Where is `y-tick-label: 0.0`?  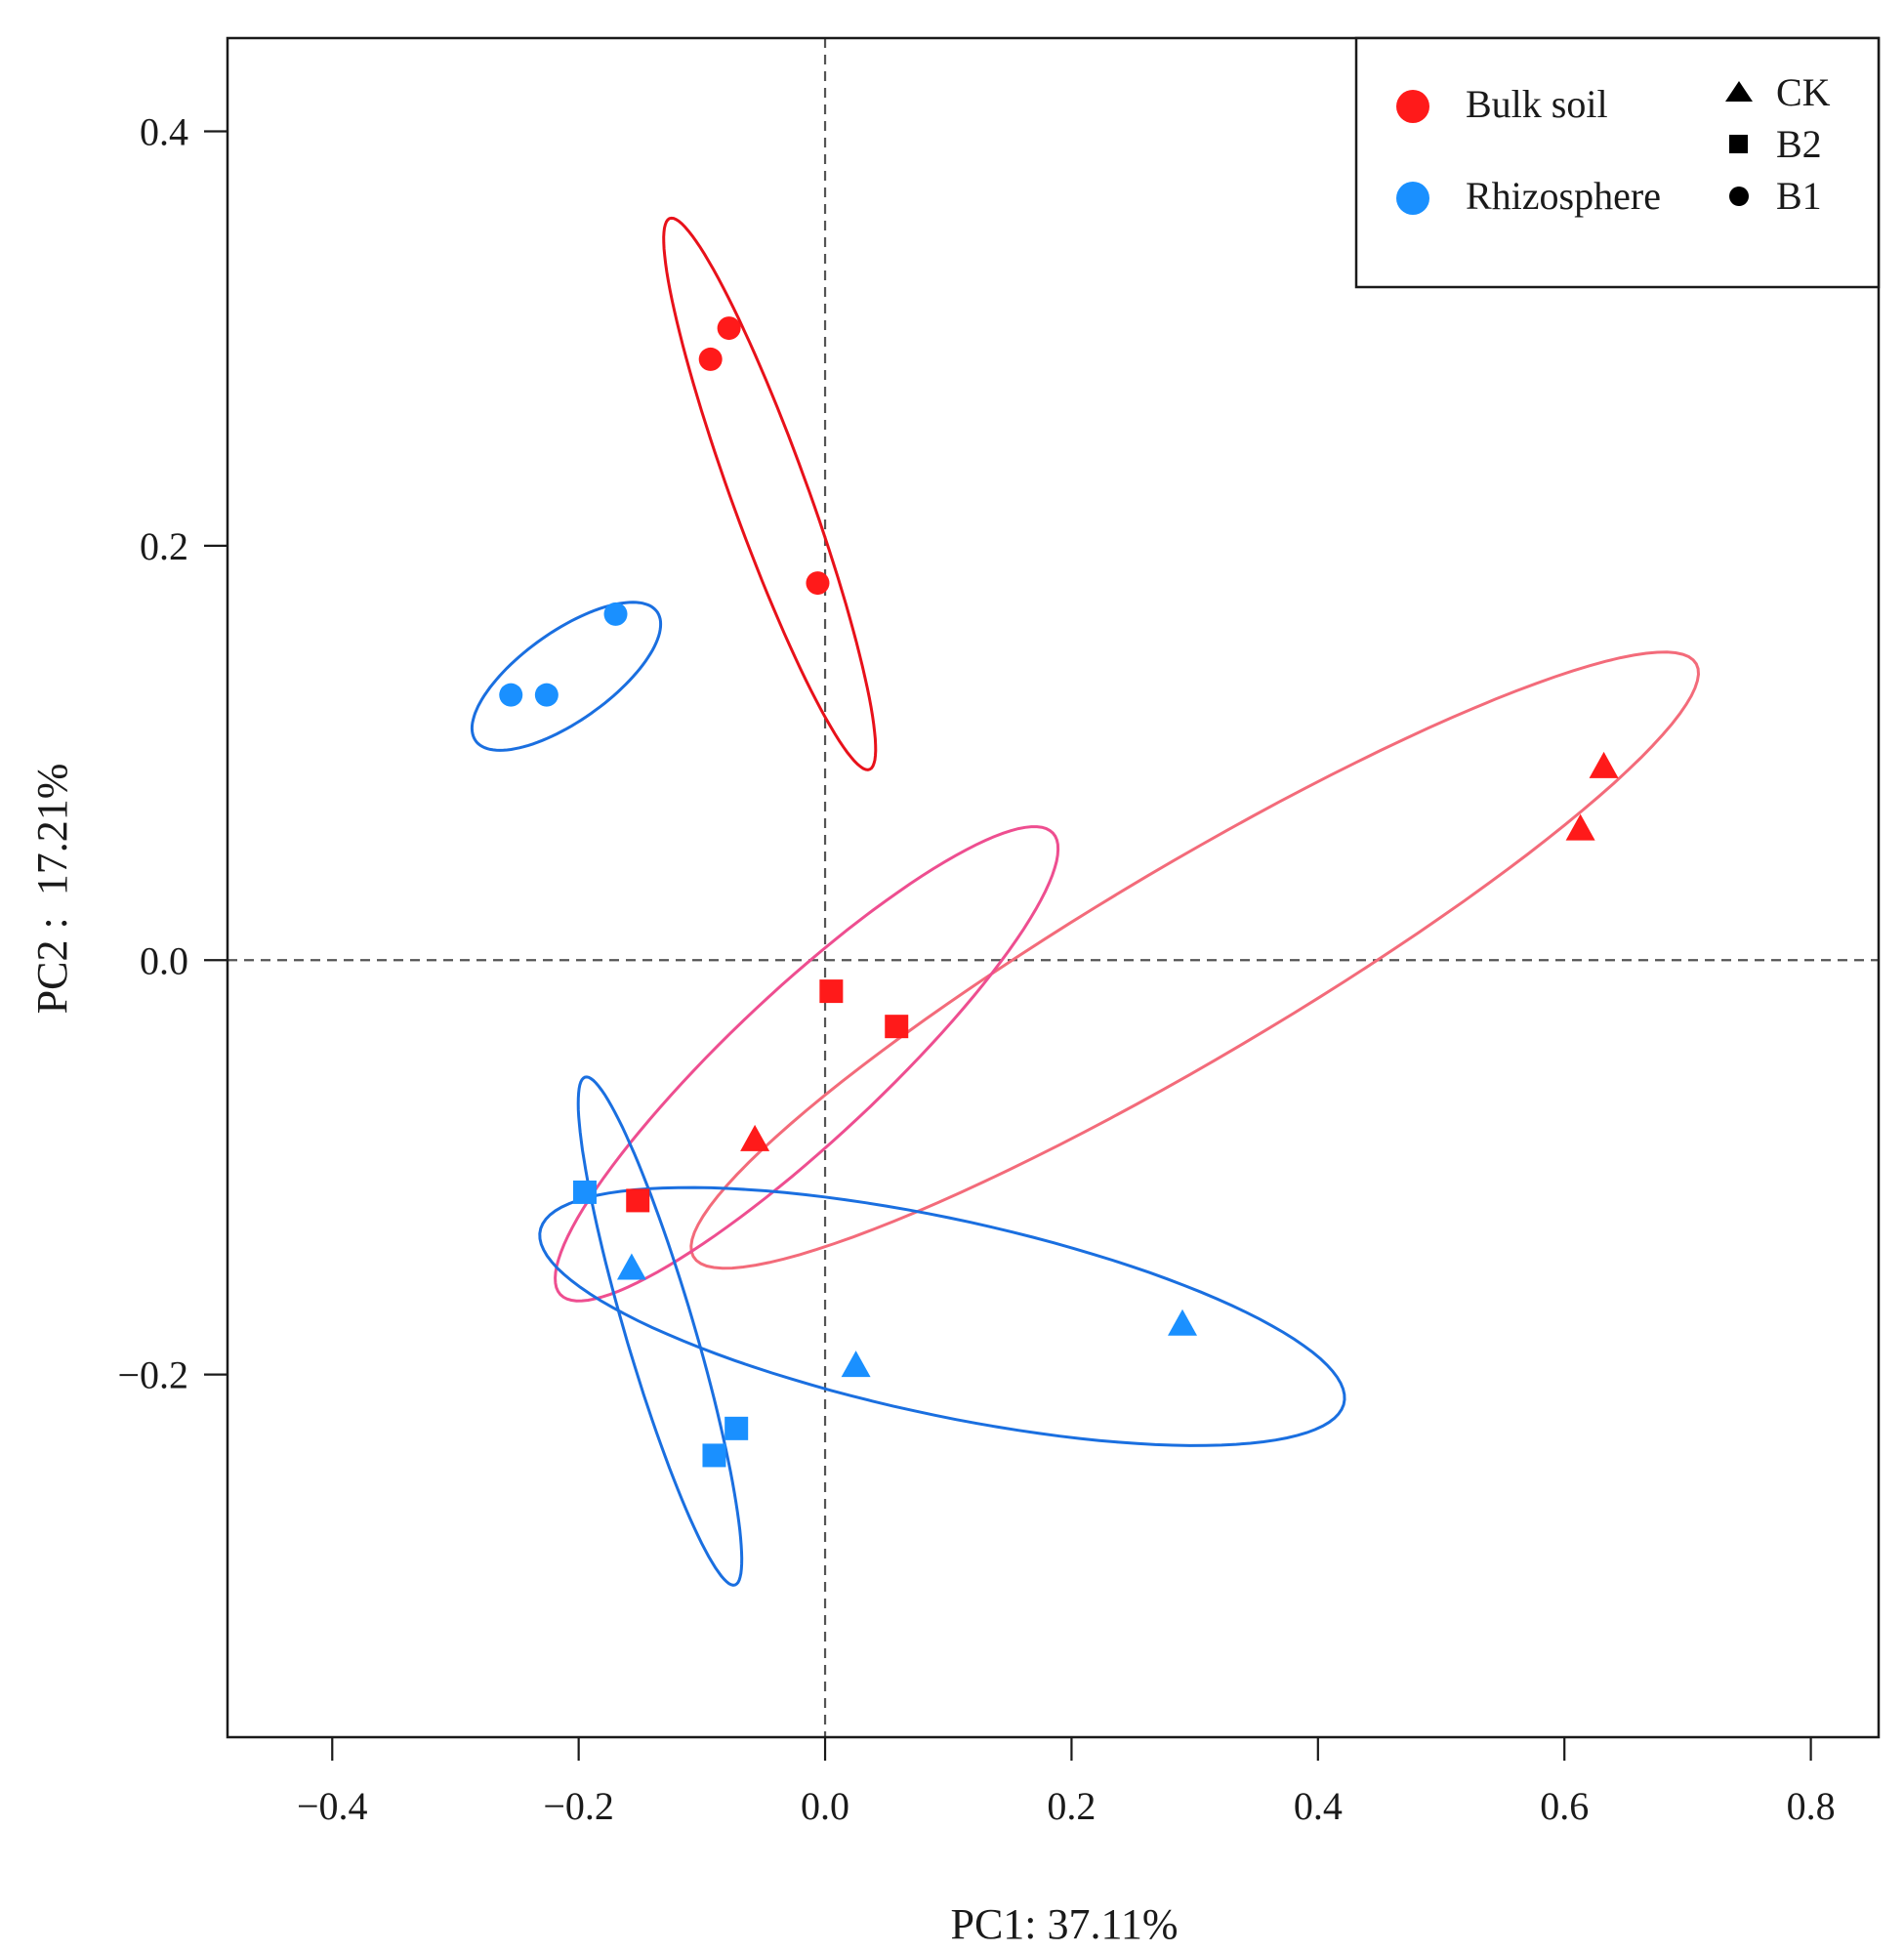 y-tick-label: 0.0 is located at coordinates (164, 960).